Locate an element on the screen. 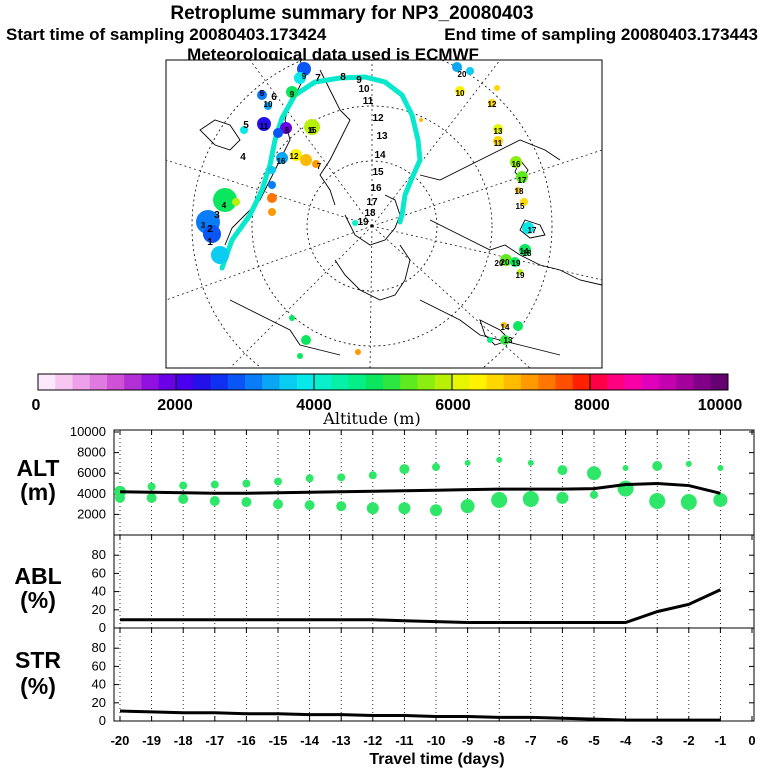 The width and height of the screenshot is (768, 773). trajectory-day-label: 16 is located at coordinates (376, 188).